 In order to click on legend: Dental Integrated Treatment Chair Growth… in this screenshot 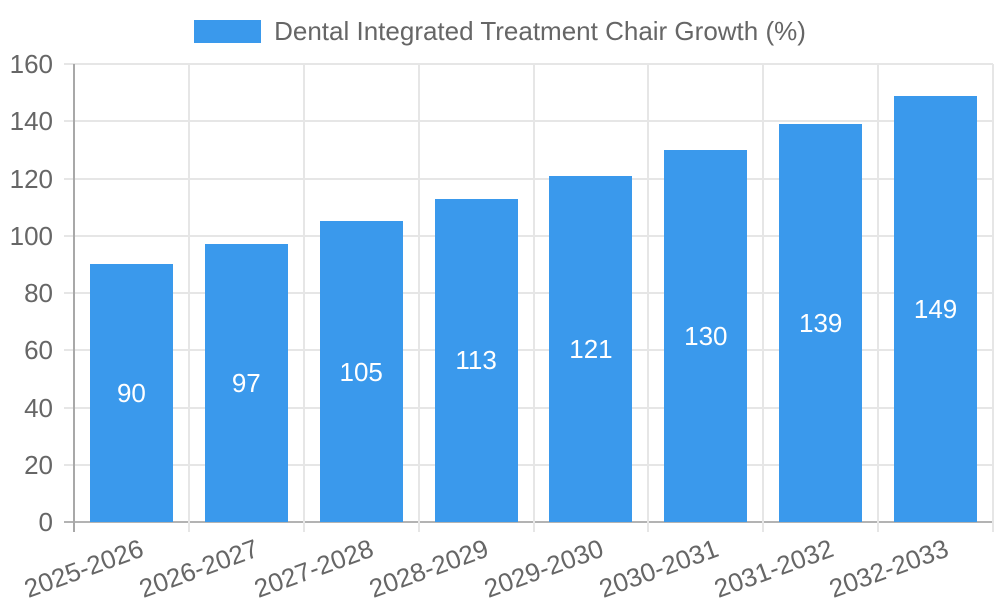, I will do `click(500, 31)`.